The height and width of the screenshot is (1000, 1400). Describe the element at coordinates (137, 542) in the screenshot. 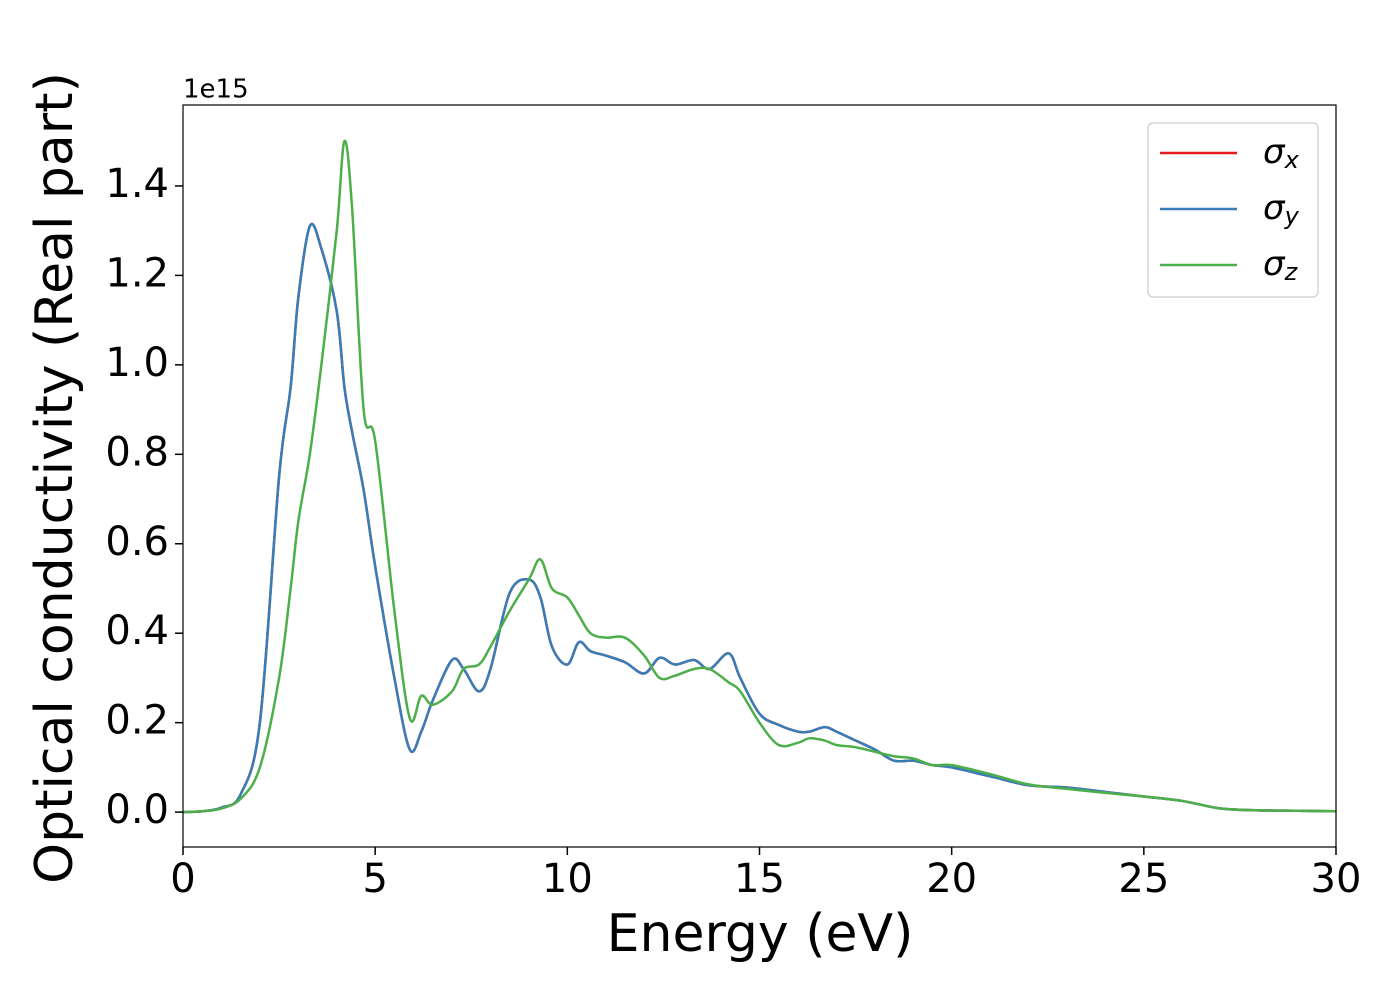

I see `y-tick-label: 0.6` at that location.